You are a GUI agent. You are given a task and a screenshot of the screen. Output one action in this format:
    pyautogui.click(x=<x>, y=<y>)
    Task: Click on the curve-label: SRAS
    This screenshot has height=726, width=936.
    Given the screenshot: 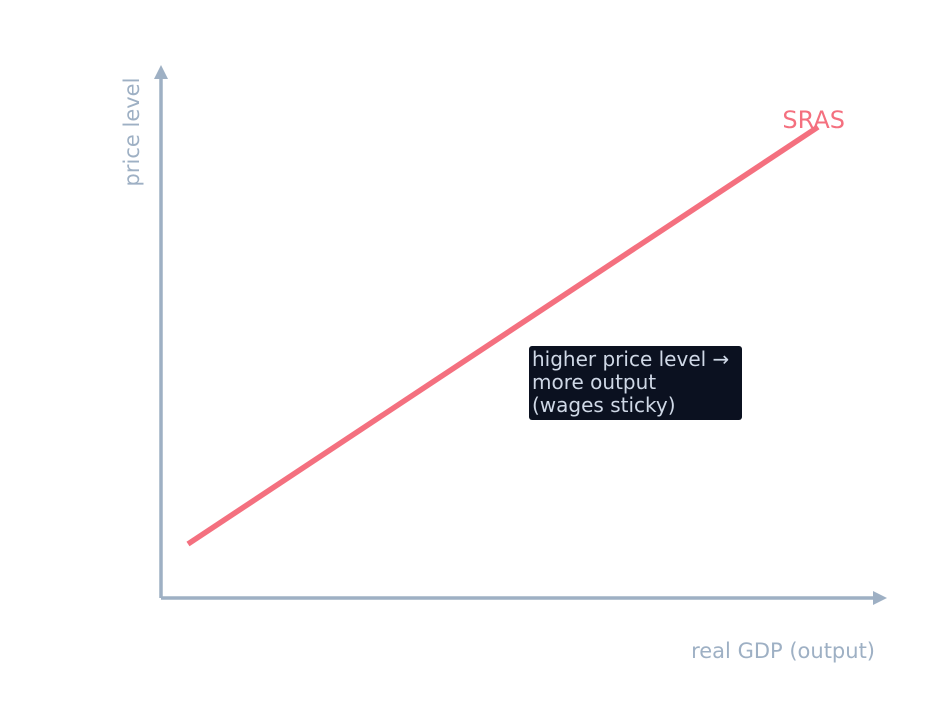 What is the action you would take?
    pyautogui.click(x=813, y=120)
    